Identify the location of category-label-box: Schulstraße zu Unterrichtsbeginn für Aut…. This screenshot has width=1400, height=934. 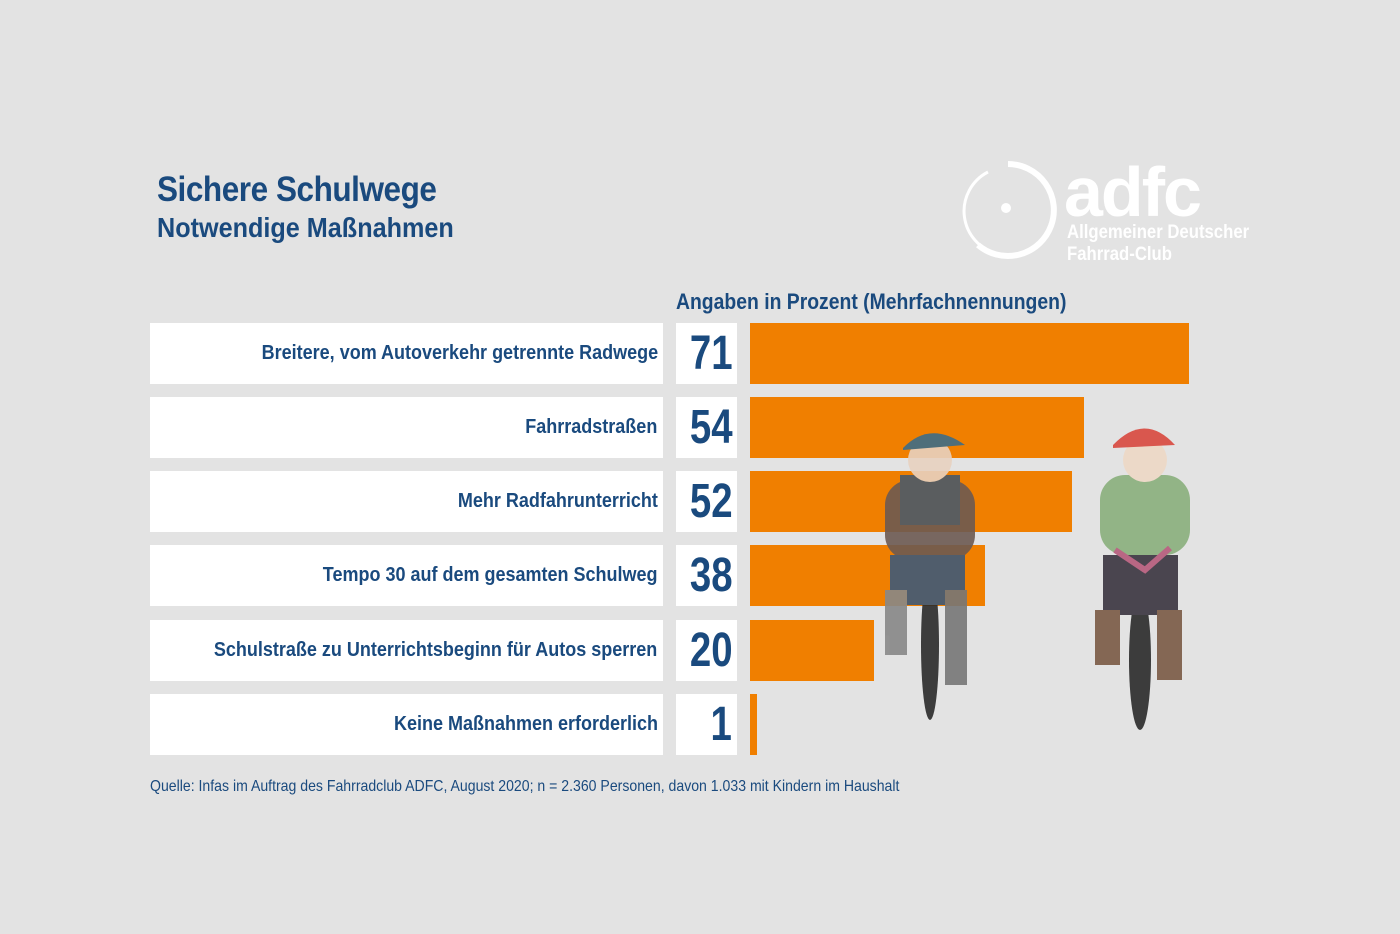
(406, 650).